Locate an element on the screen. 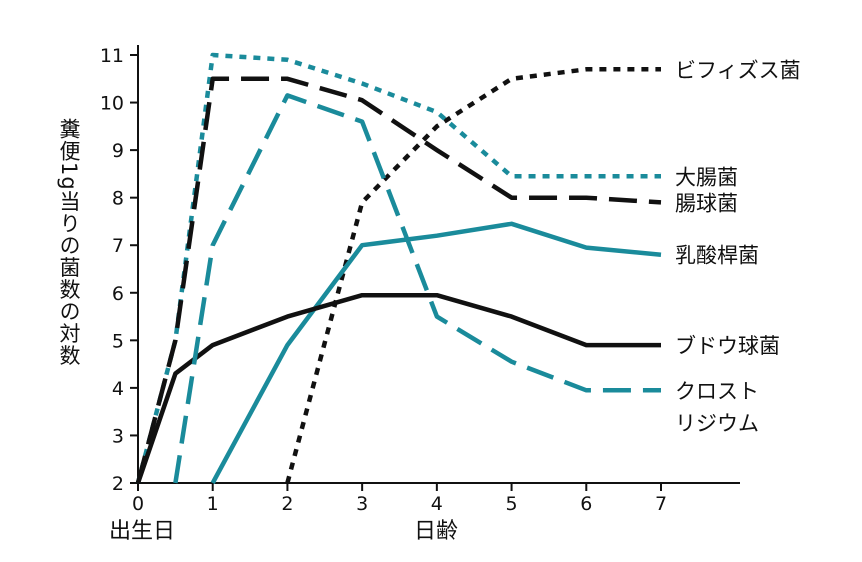 The width and height of the screenshot is (862, 562). series-label: 大腸菌 is located at coordinates (706, 177).